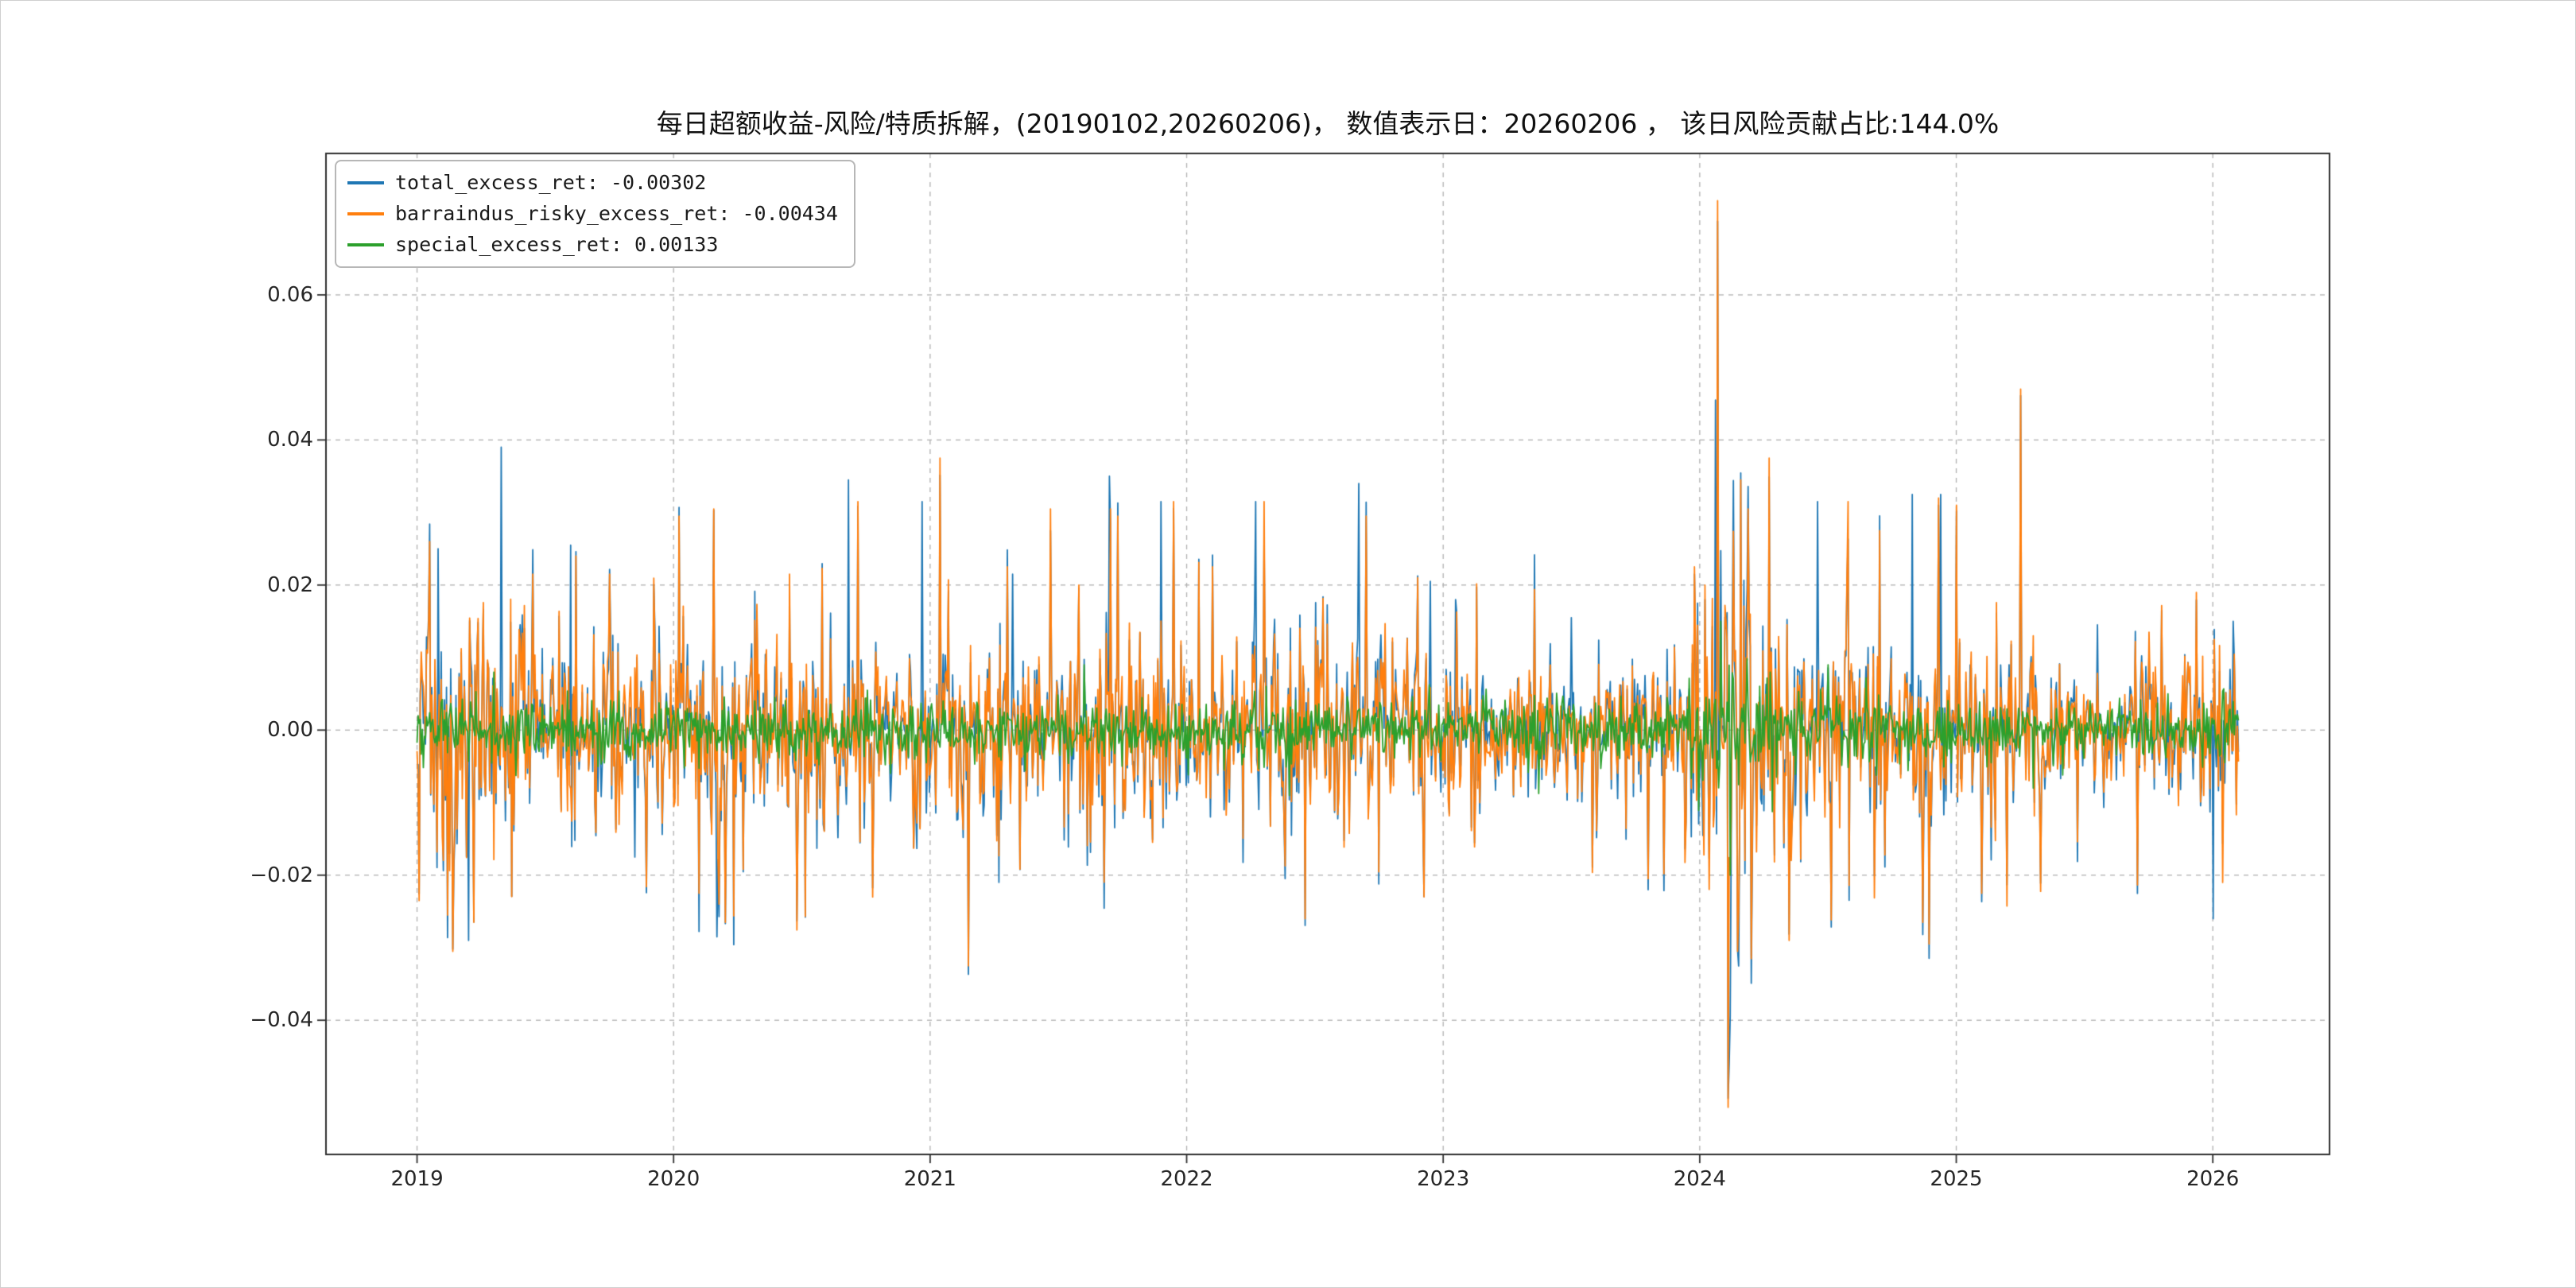 This screenshot has height=1288, width=2576. What do you see at coordinates (617, 213) in the screenshot?
I see `legend-label-risky: barraindus_risky_excess_ret: -0.00434` at bounding box center [617, 213].